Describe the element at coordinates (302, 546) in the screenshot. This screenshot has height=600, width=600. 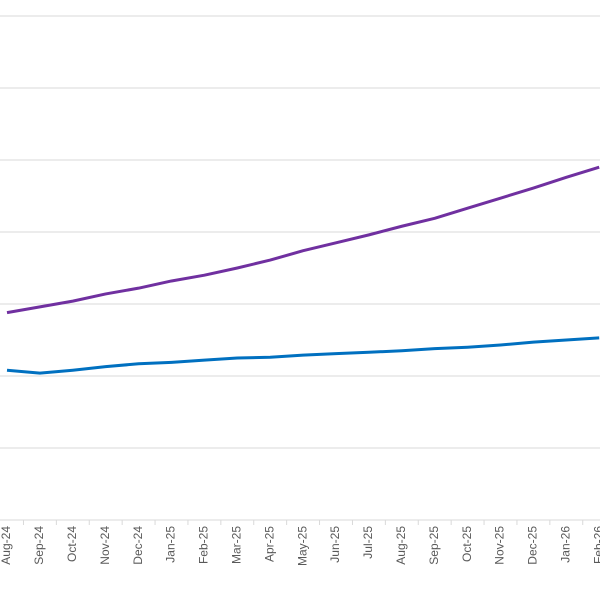
I see `x-tick-label: May-25` at that location.